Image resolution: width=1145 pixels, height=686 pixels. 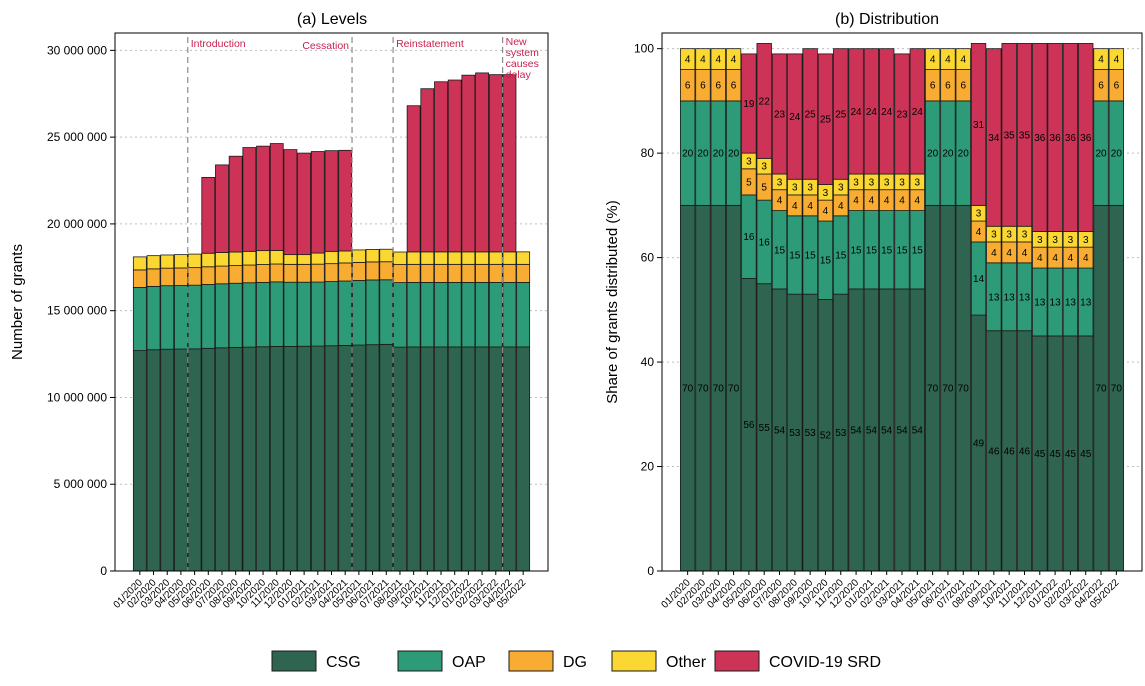 I want to click on event-label: Cessation, so click(x=325, y=46).